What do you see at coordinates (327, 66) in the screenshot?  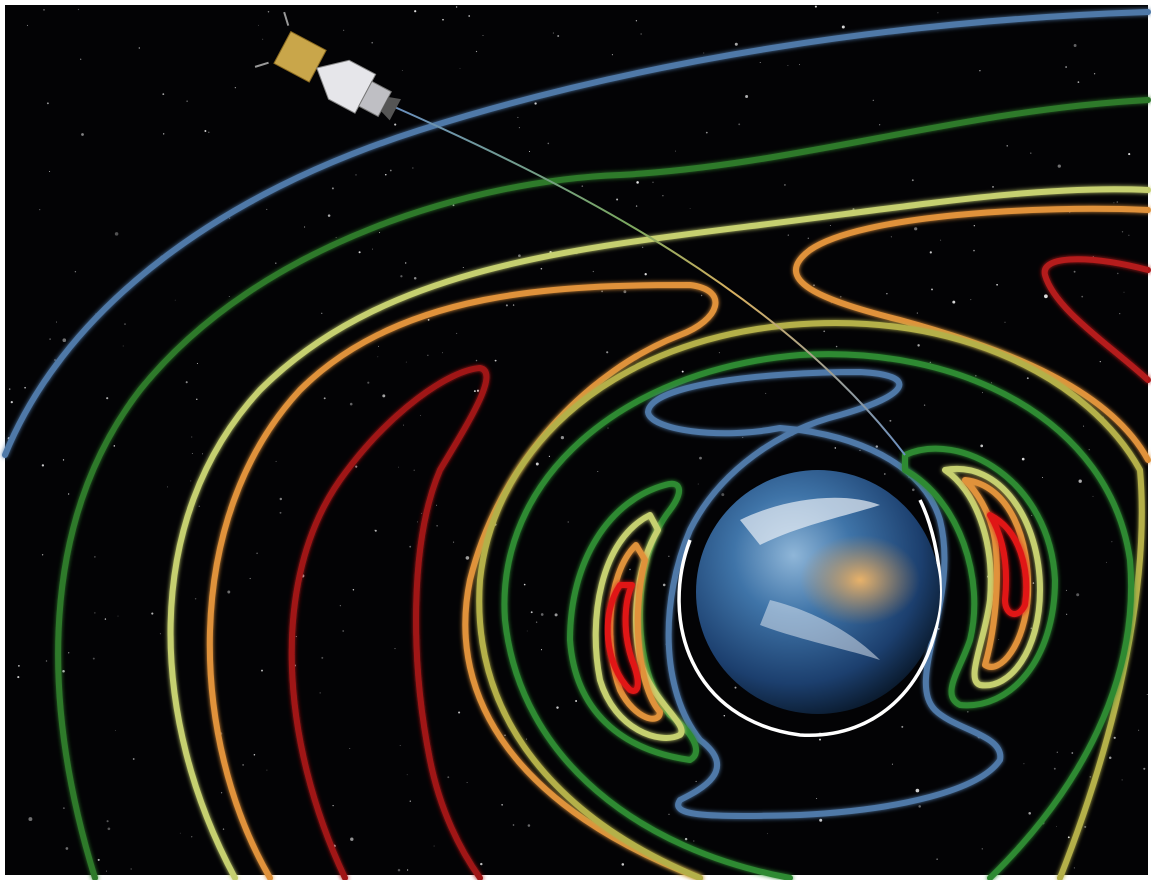 I see `spacecraft` at bounding box center [327, 66].